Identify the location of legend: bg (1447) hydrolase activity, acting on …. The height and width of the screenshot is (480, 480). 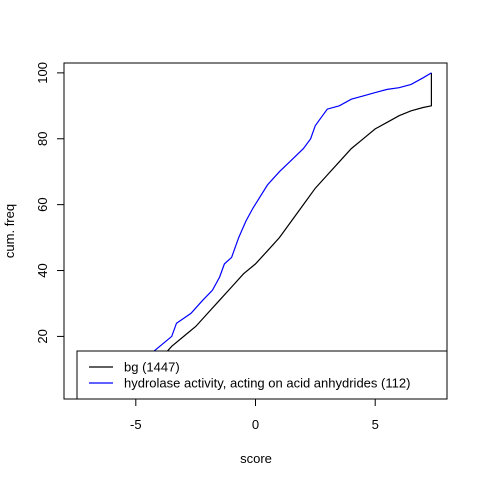
(262, 375).